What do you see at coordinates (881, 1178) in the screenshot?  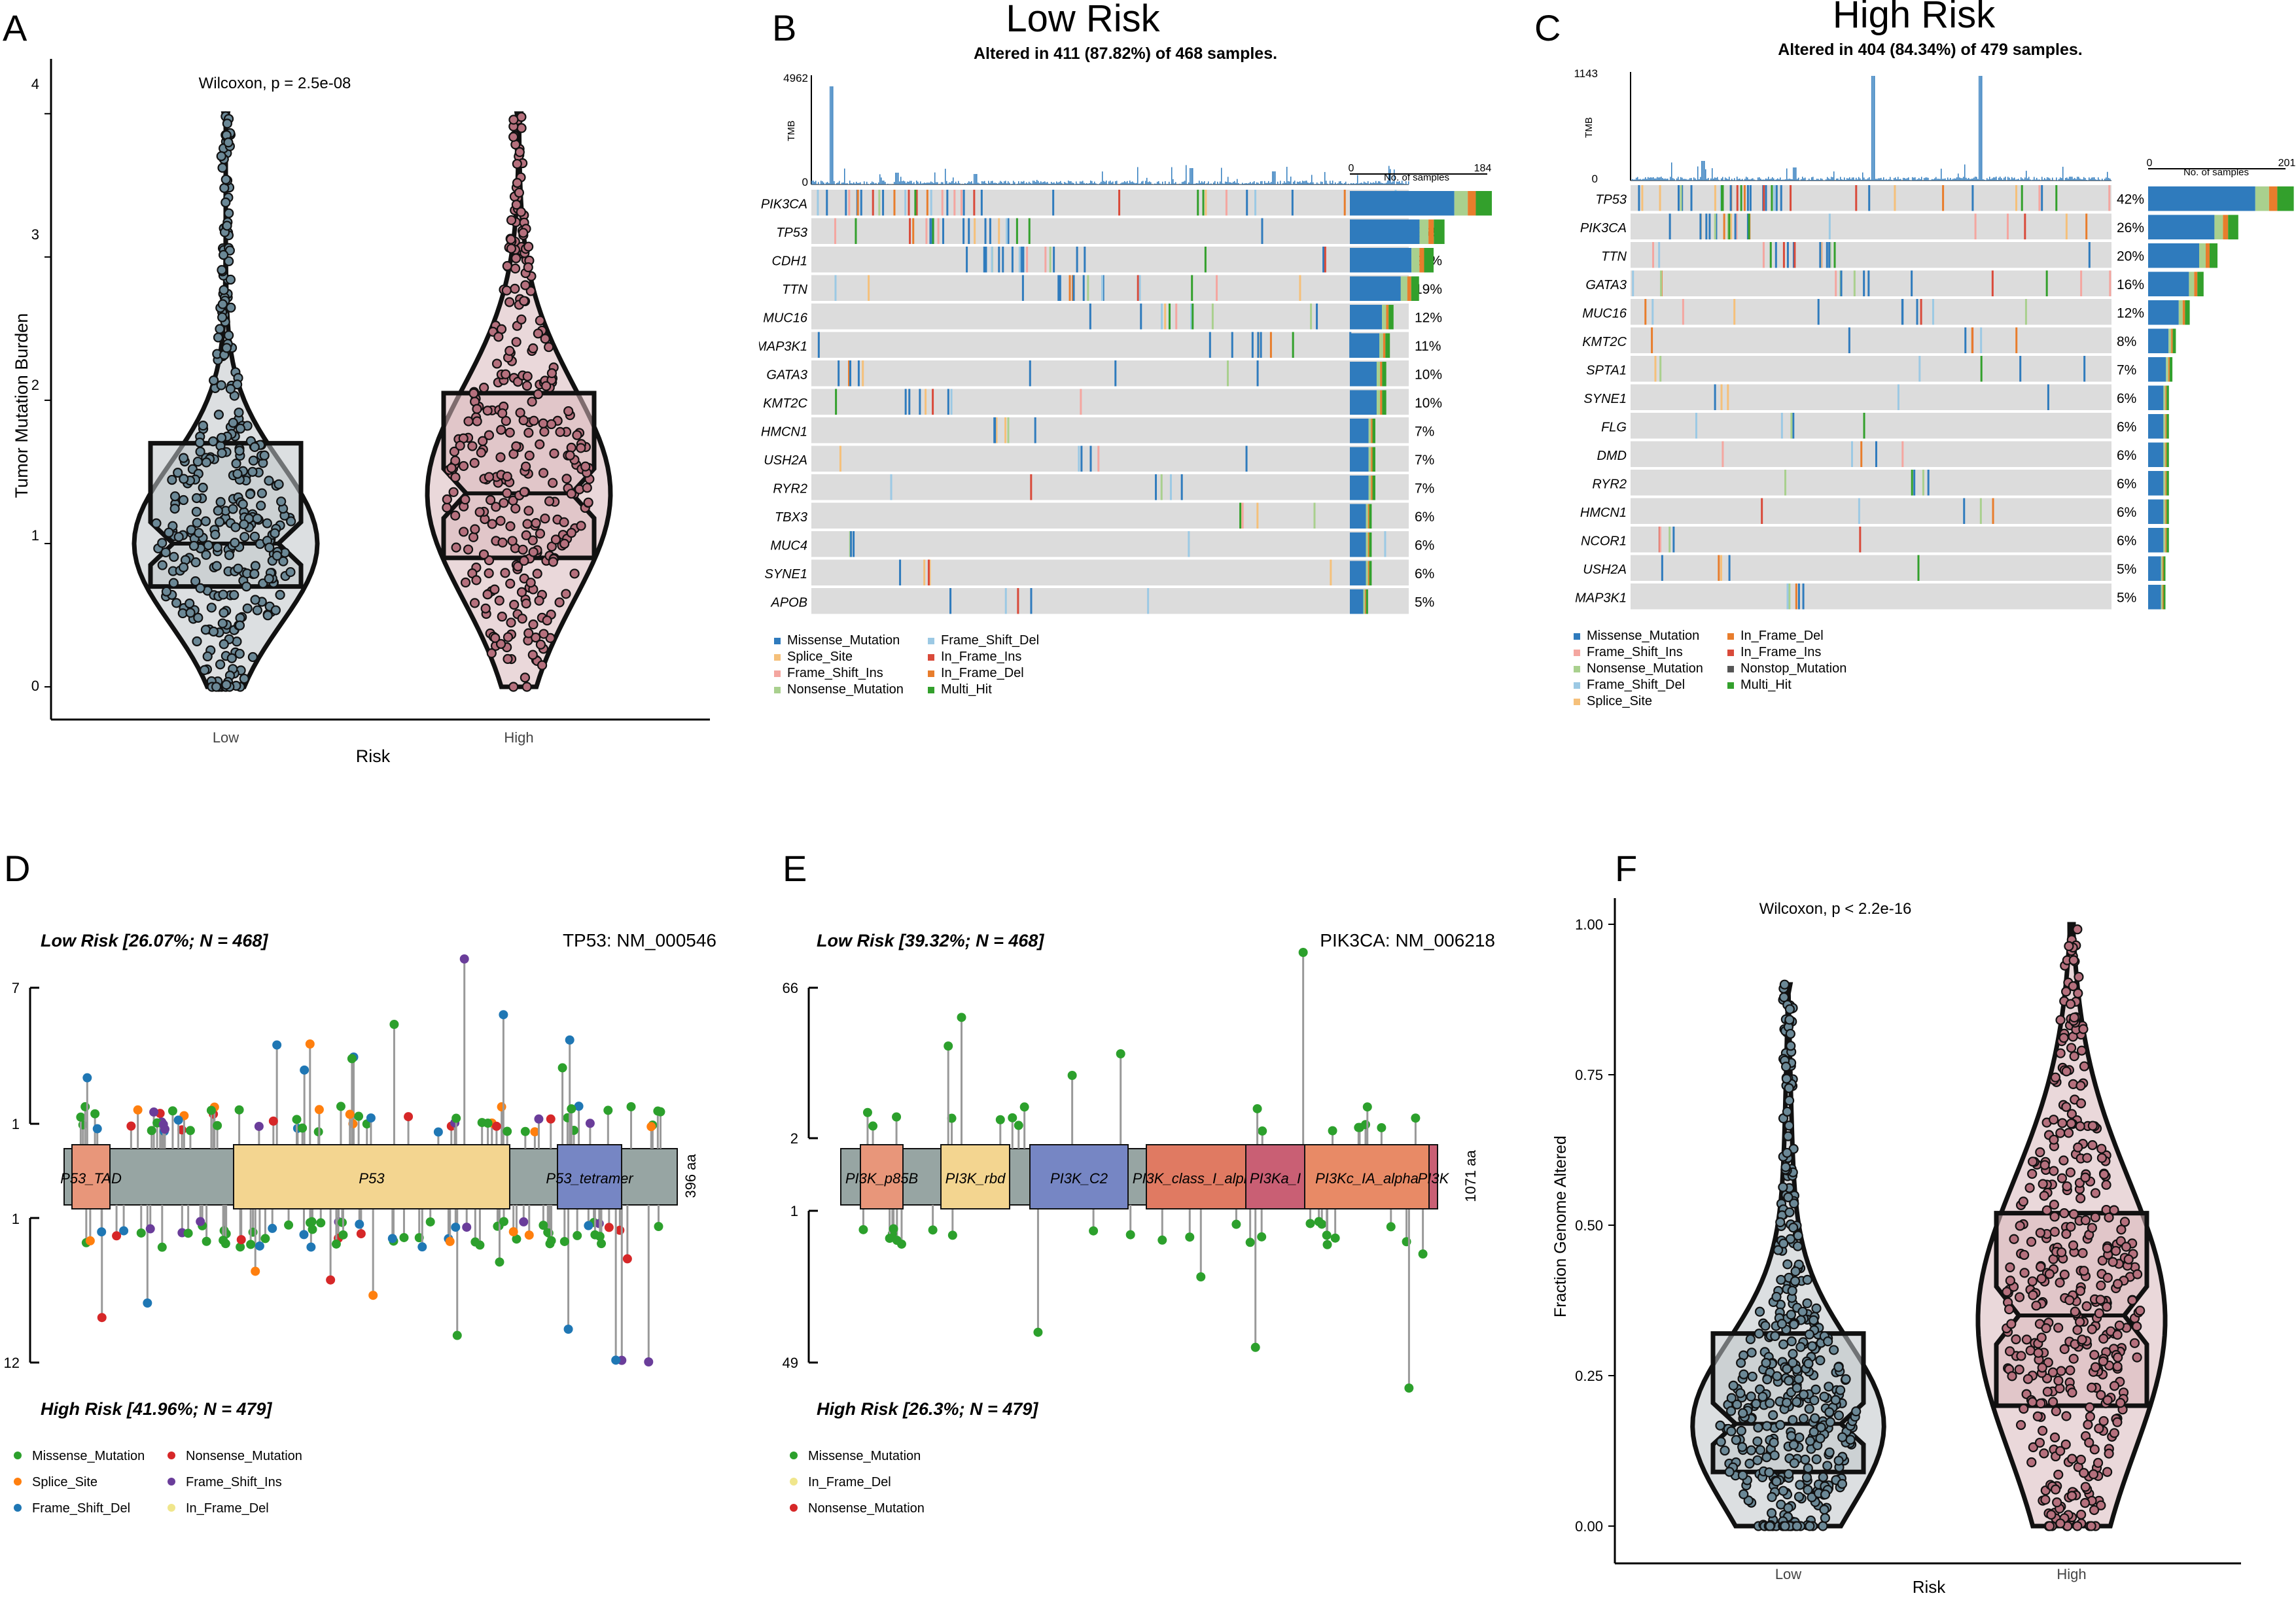 I see `domain-label: PI3K_p85B` at bounding box center [881, 1178].